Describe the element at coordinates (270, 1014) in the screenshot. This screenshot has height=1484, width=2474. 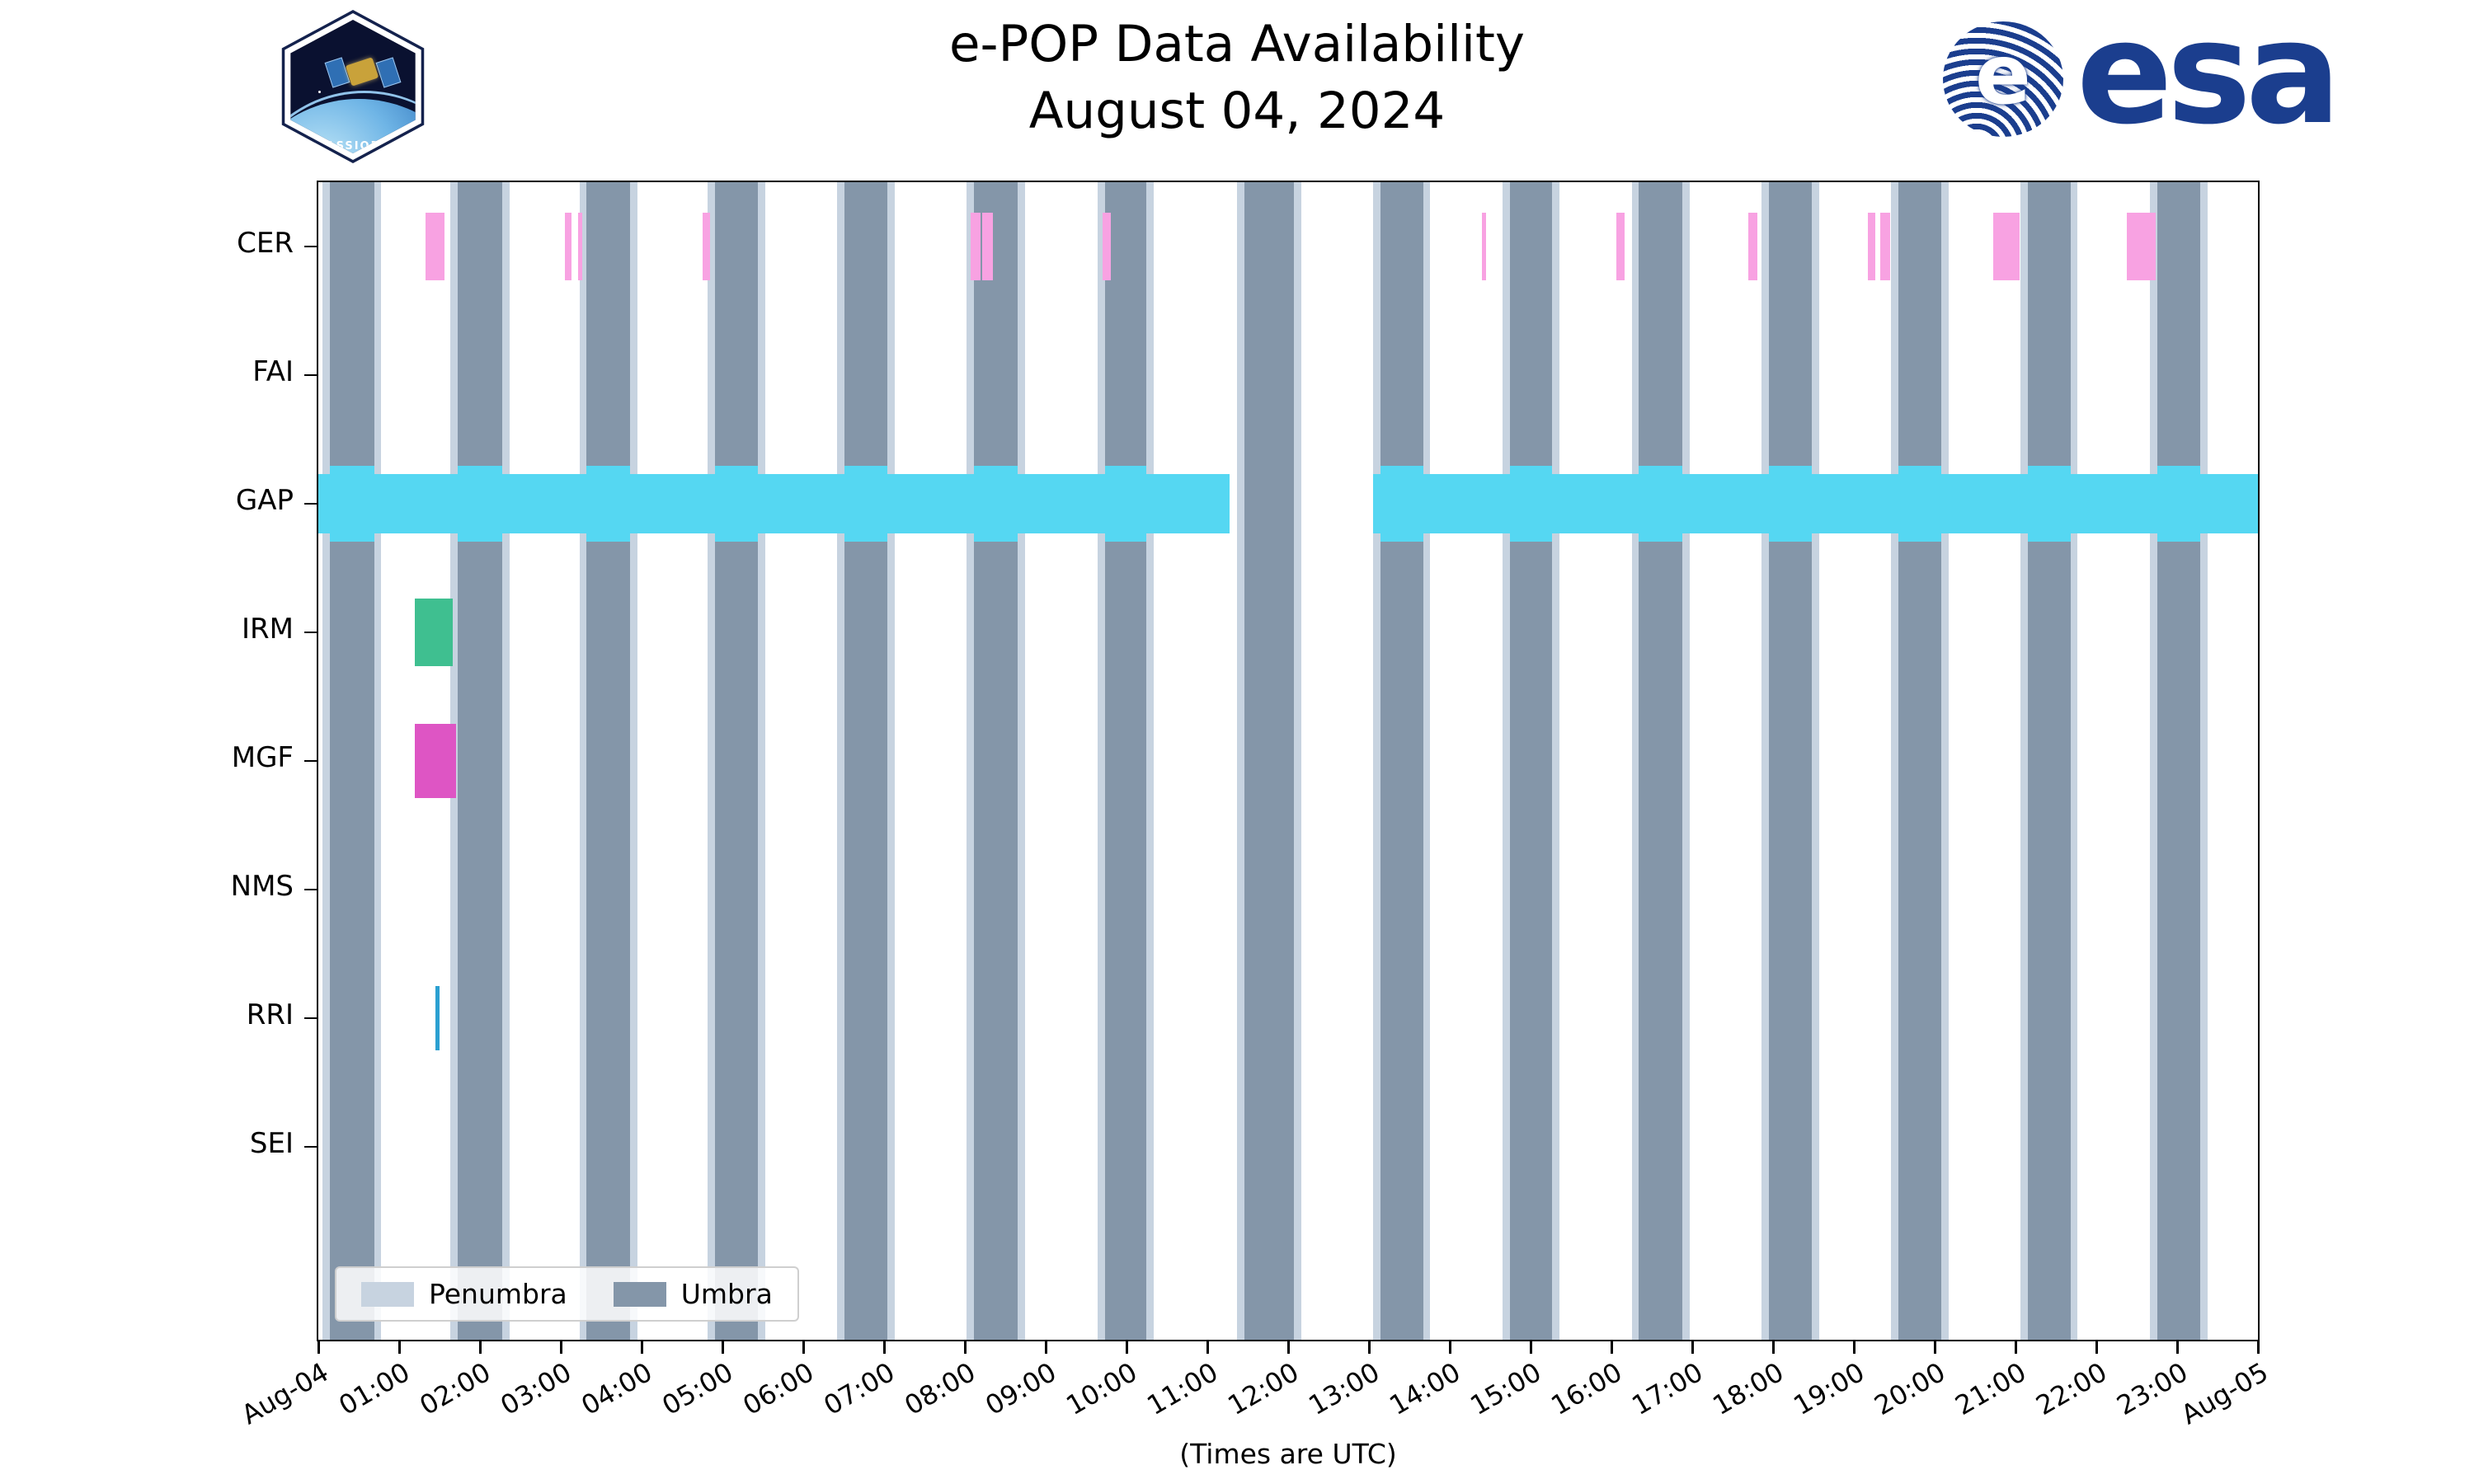
I see `y-axis-label-rri: RRI` at that location.